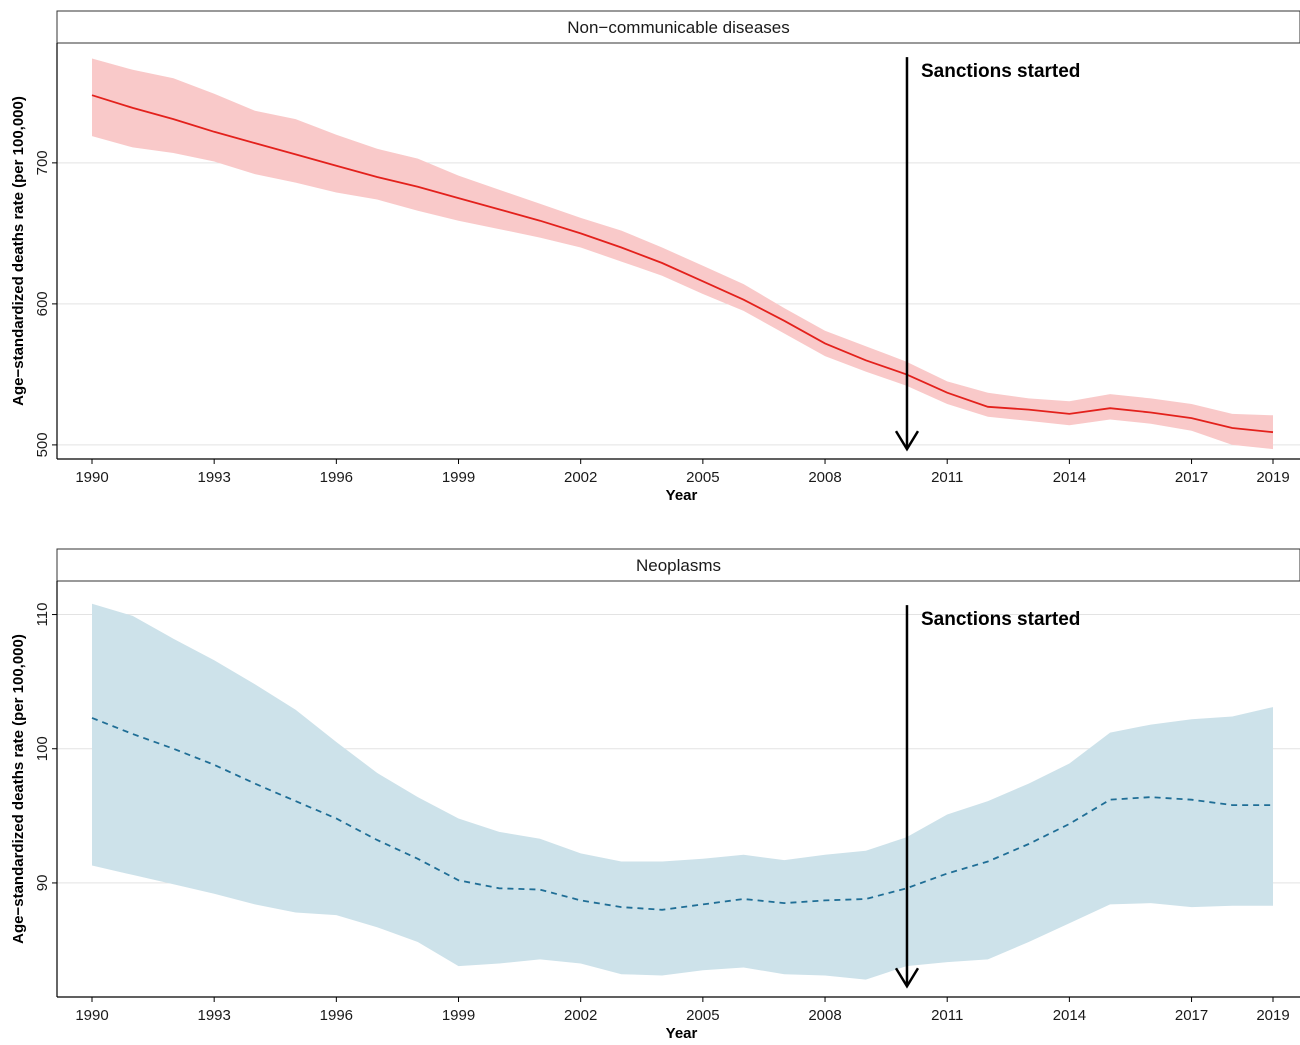 Image resolution: width=1300 pixels, height=1045 pixels. Describe the element at coordinates (42, 883) in the screenshot. I see `y-tick-label: 90` at that location.